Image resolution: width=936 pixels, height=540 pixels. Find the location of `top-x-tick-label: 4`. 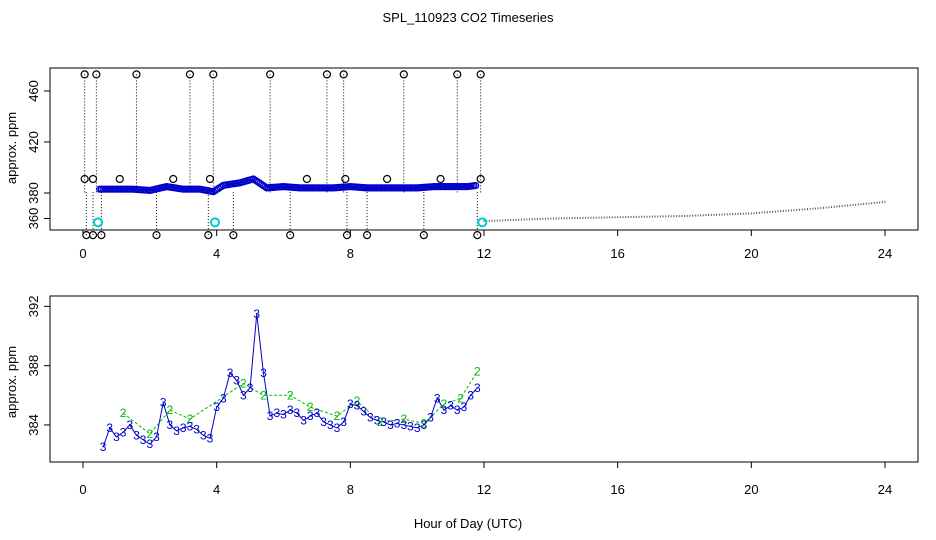

top-x-tick-label: 4 is located at coordinates (216, 253).